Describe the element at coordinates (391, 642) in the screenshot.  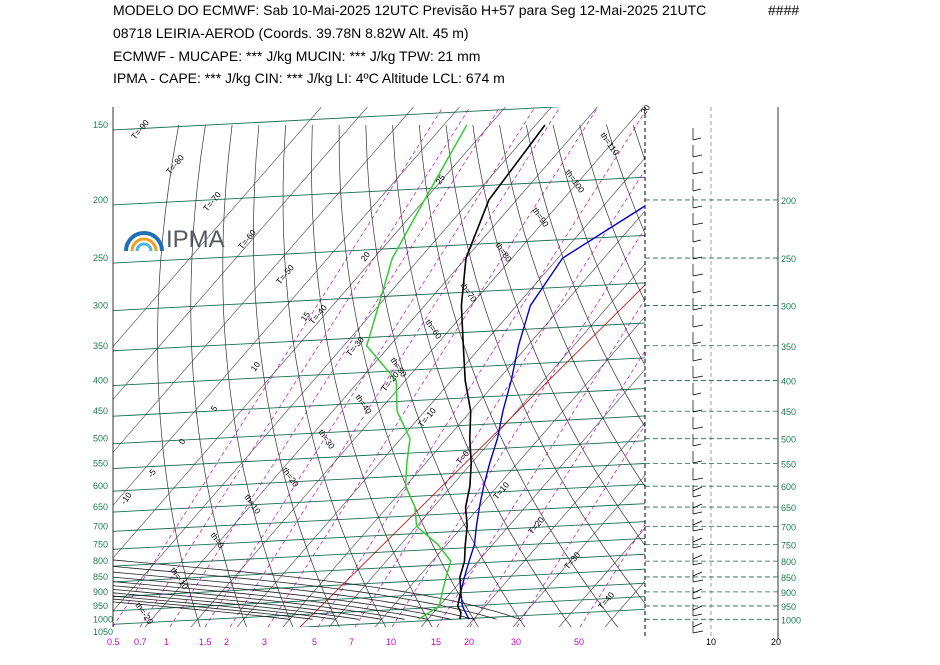
I see `mixing-ratio-label: 10` at that location.